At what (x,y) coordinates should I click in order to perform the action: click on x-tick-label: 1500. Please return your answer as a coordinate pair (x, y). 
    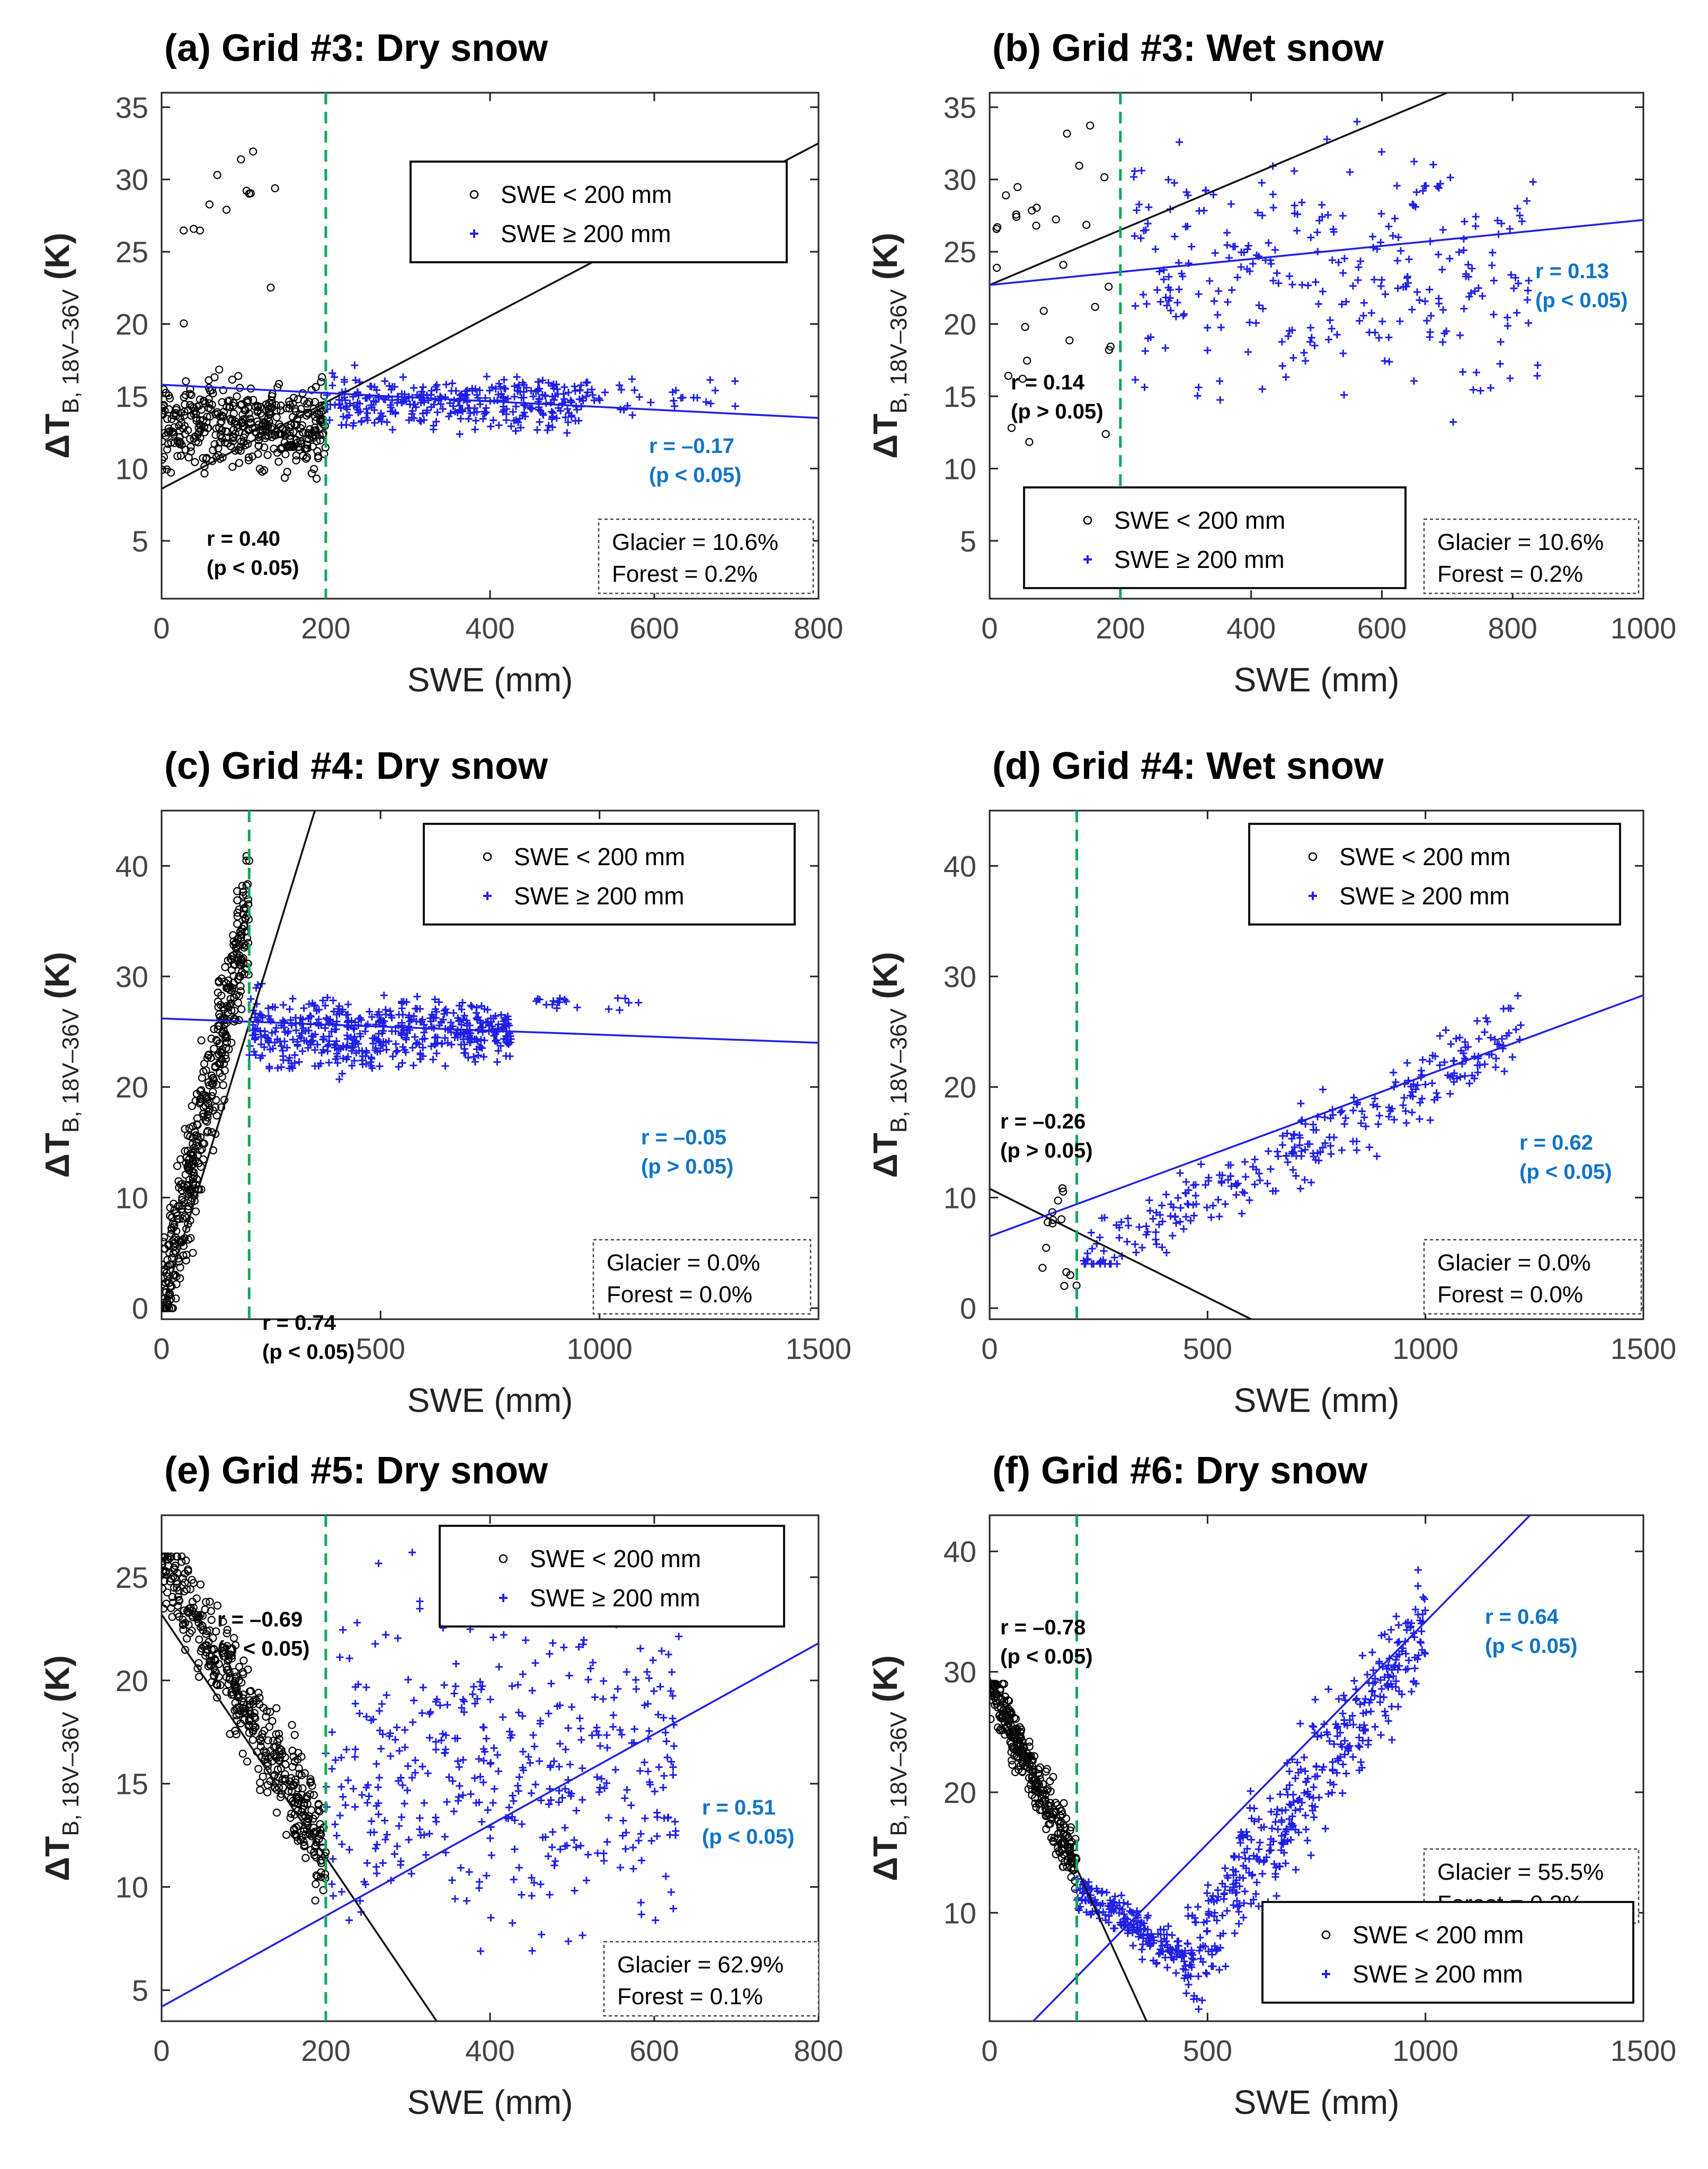
    Looking at the image, I should click on (1644, 1348).